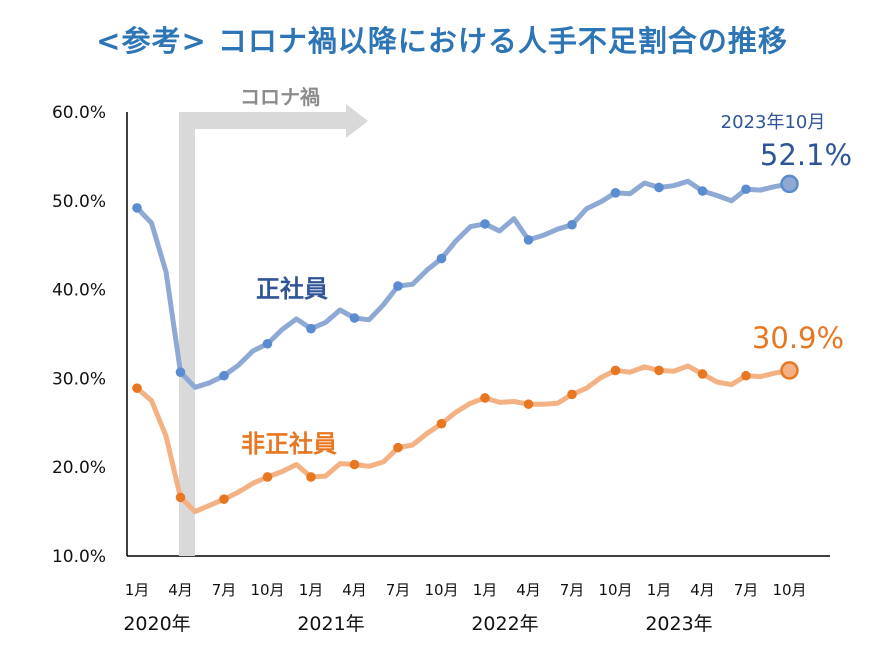  What do you see at coordinates (292, 289) in the screenshot?
I see `series-label-regular: 正社員` at bounding box center [292, 289].